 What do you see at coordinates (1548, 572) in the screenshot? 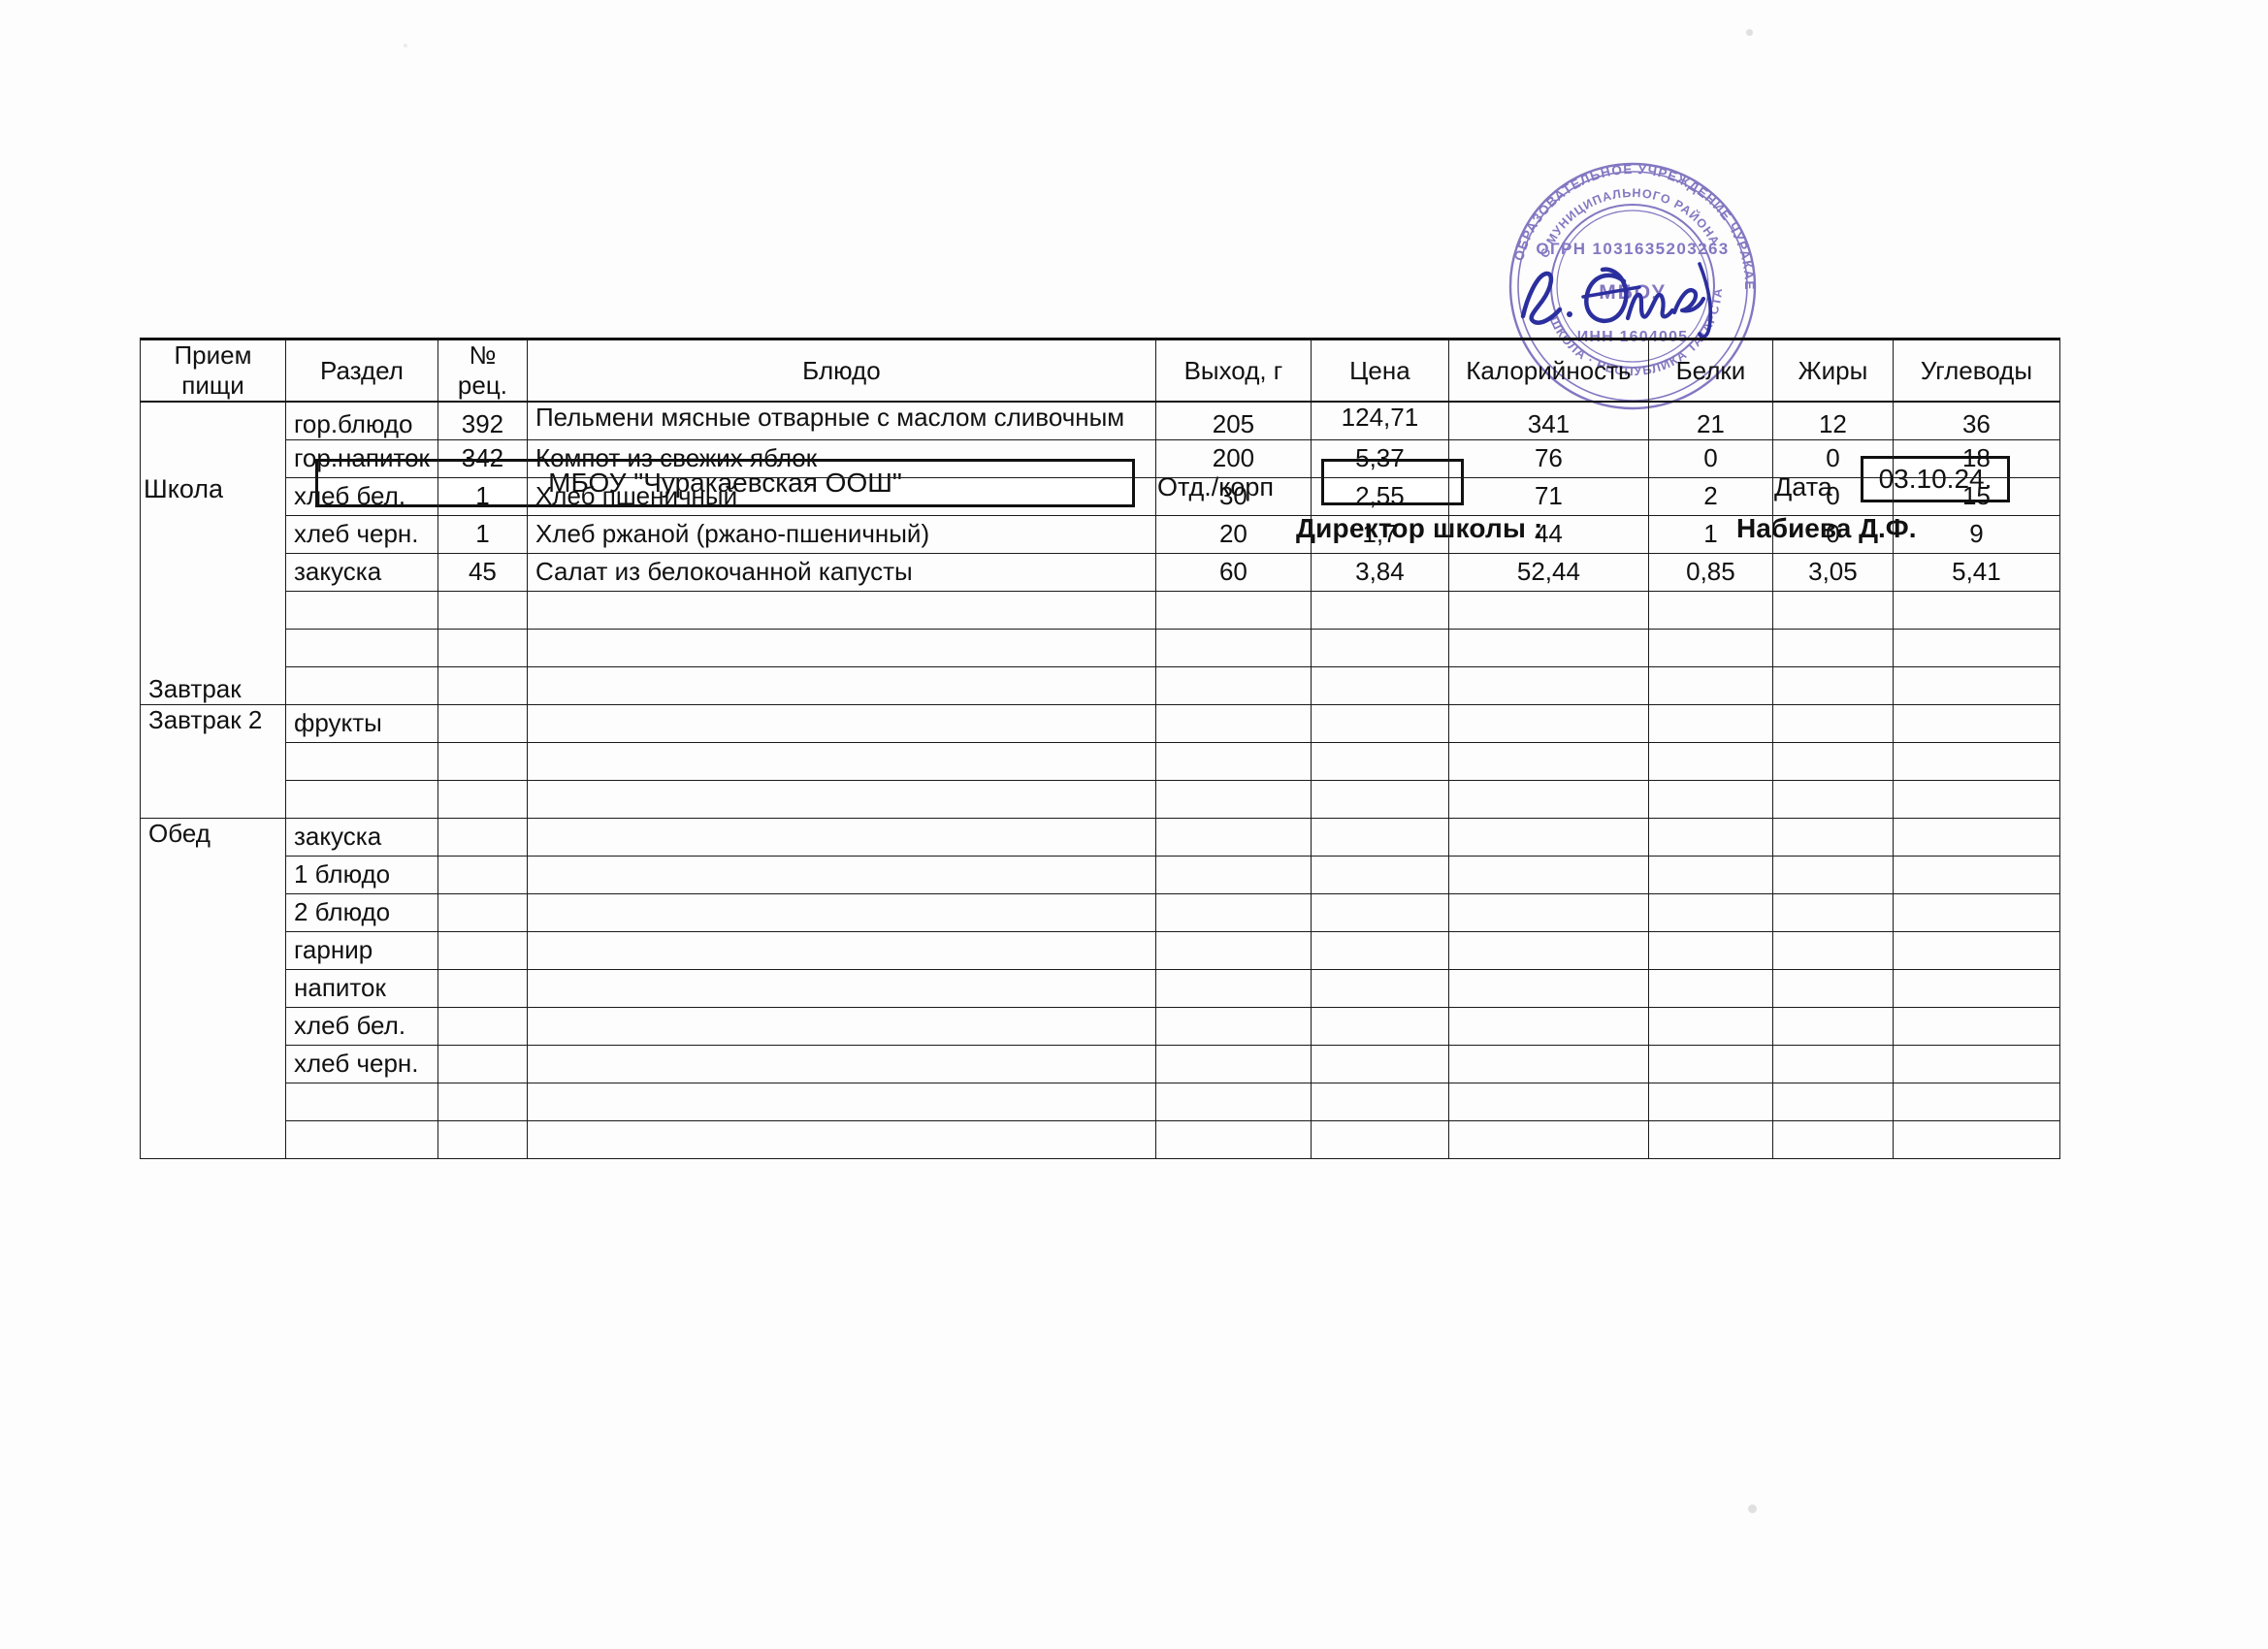
I see `calories-cell: 52,44` at bounding box center [1548, 572].